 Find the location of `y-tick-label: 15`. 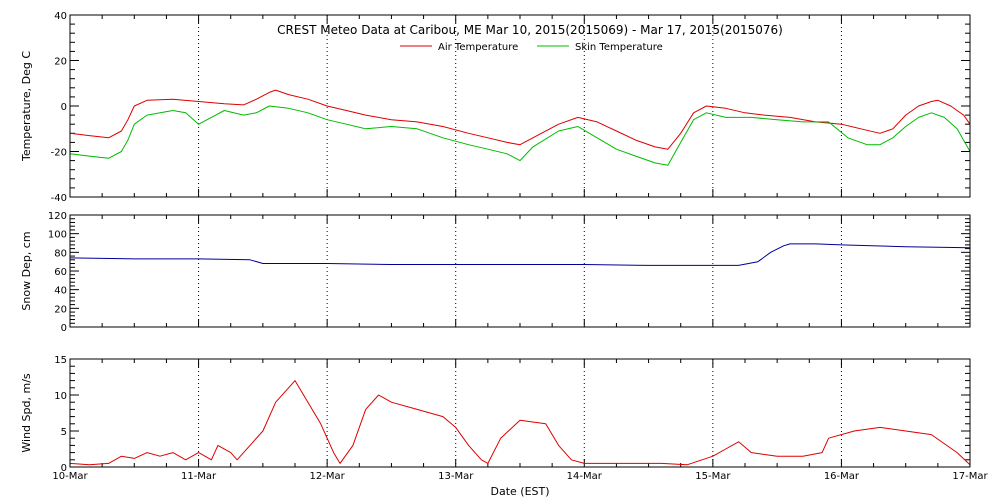

y-tick-label: 15 is located at coordinates (60, 360).